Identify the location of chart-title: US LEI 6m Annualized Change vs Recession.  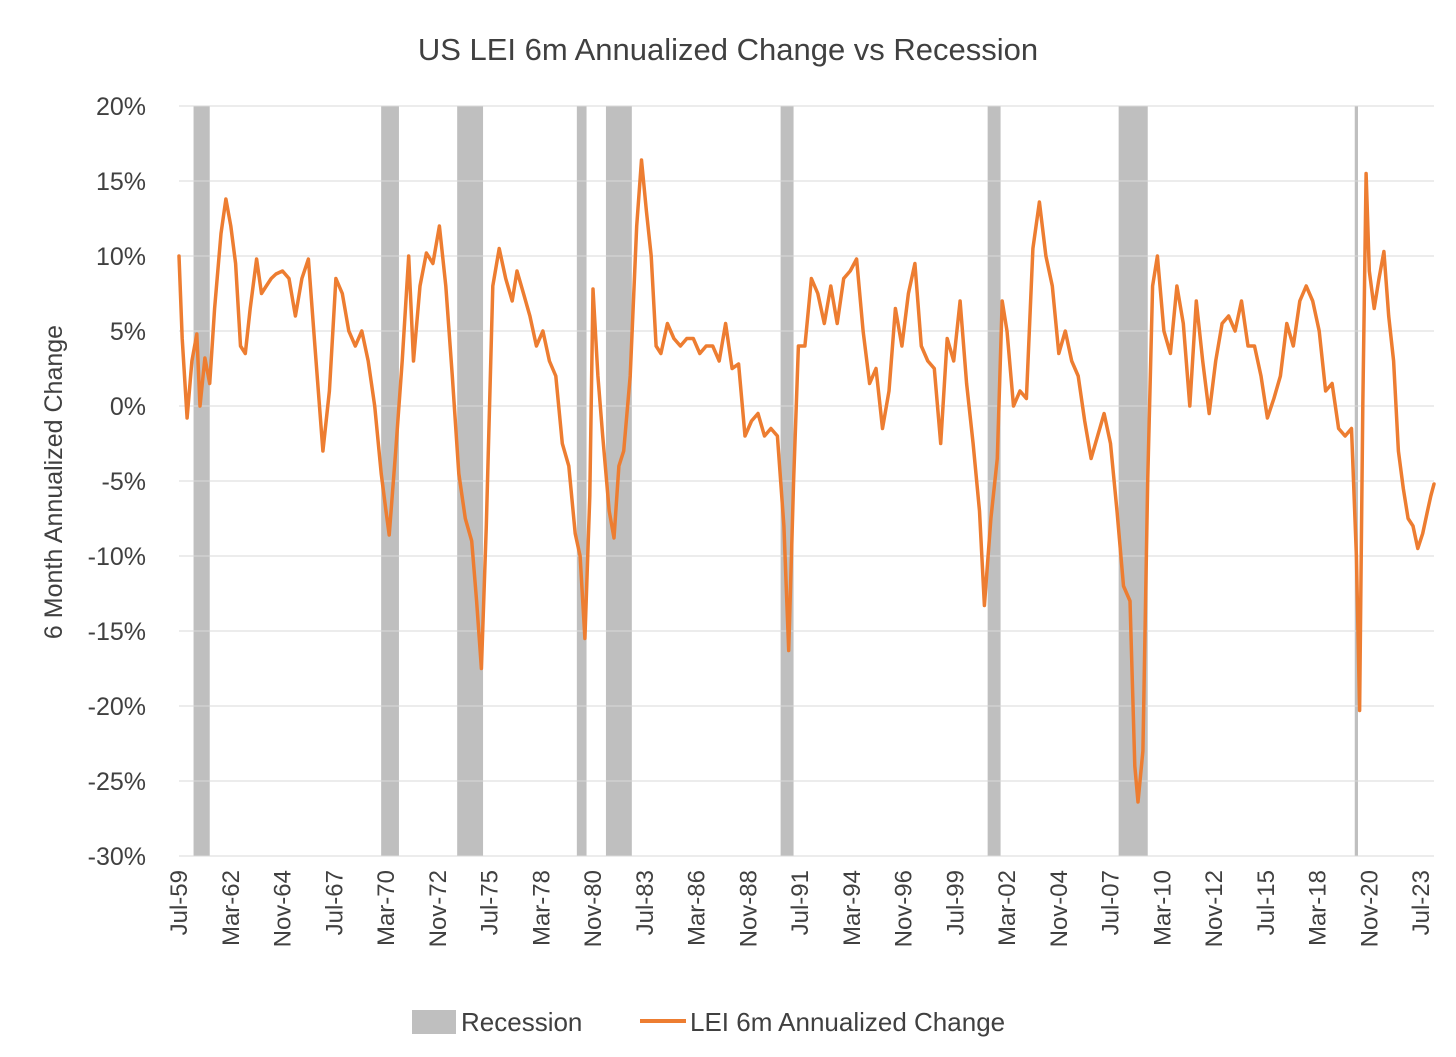
(728, 49).